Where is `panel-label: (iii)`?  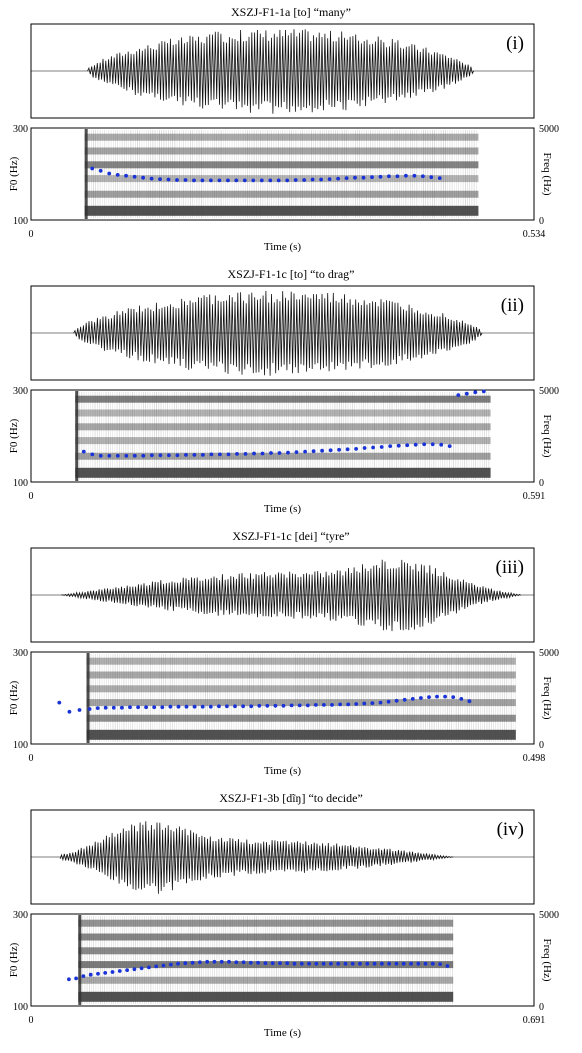
panel-label: (iii) is located at coordinates (510, 567).